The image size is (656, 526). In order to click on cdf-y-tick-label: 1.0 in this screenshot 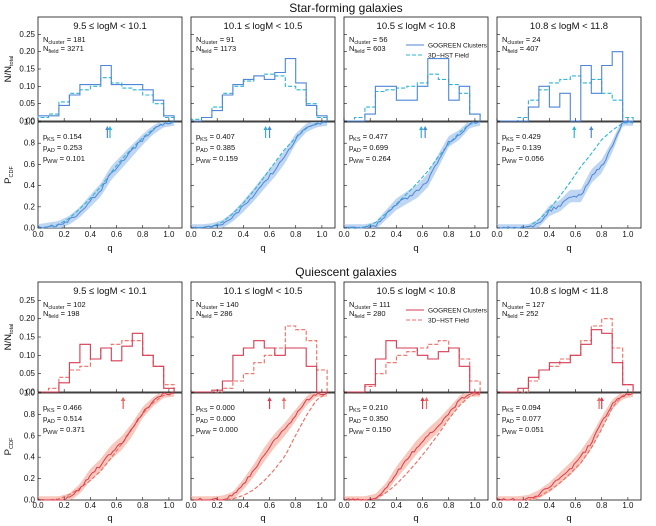, I will do `click(30, 122)`.